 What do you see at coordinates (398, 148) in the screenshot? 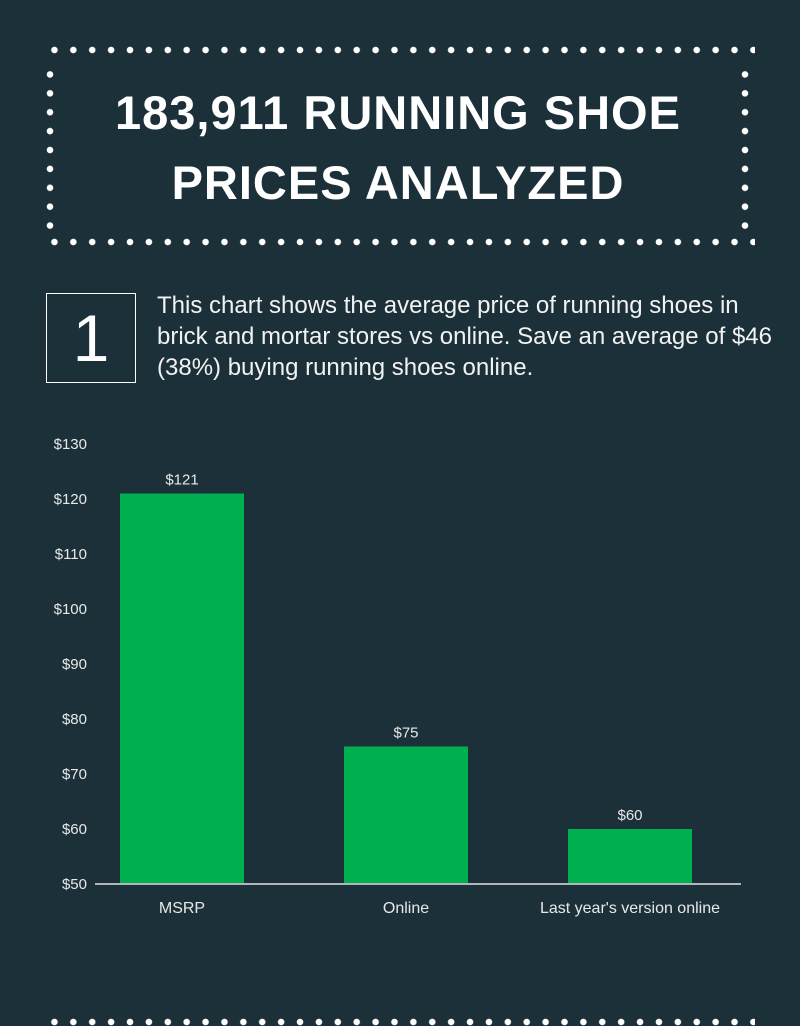
I see `page-title: 183,911 RUNNING SHOE PRICES ANALYZED` at bounding box center [398, 148].